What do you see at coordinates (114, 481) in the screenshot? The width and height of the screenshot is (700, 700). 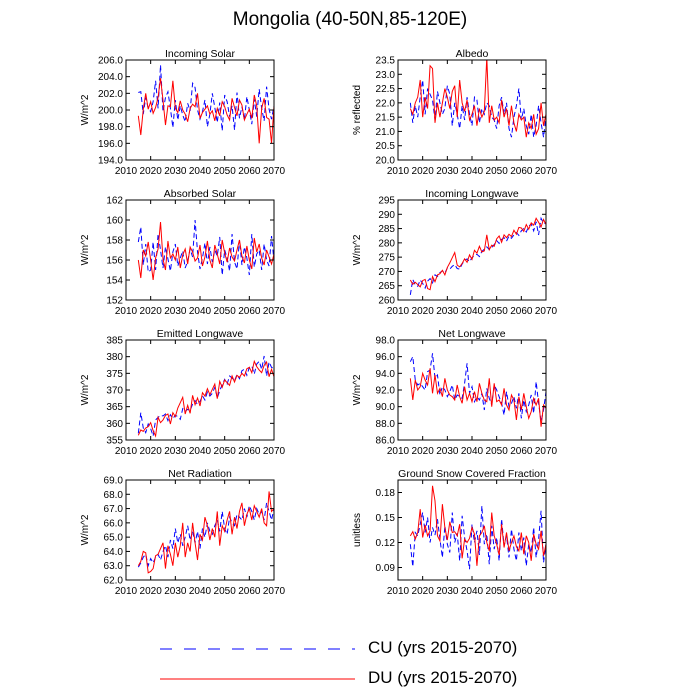 I see `y-tick-label-net-radiation: 69.0` at bounding box center [114, 481].